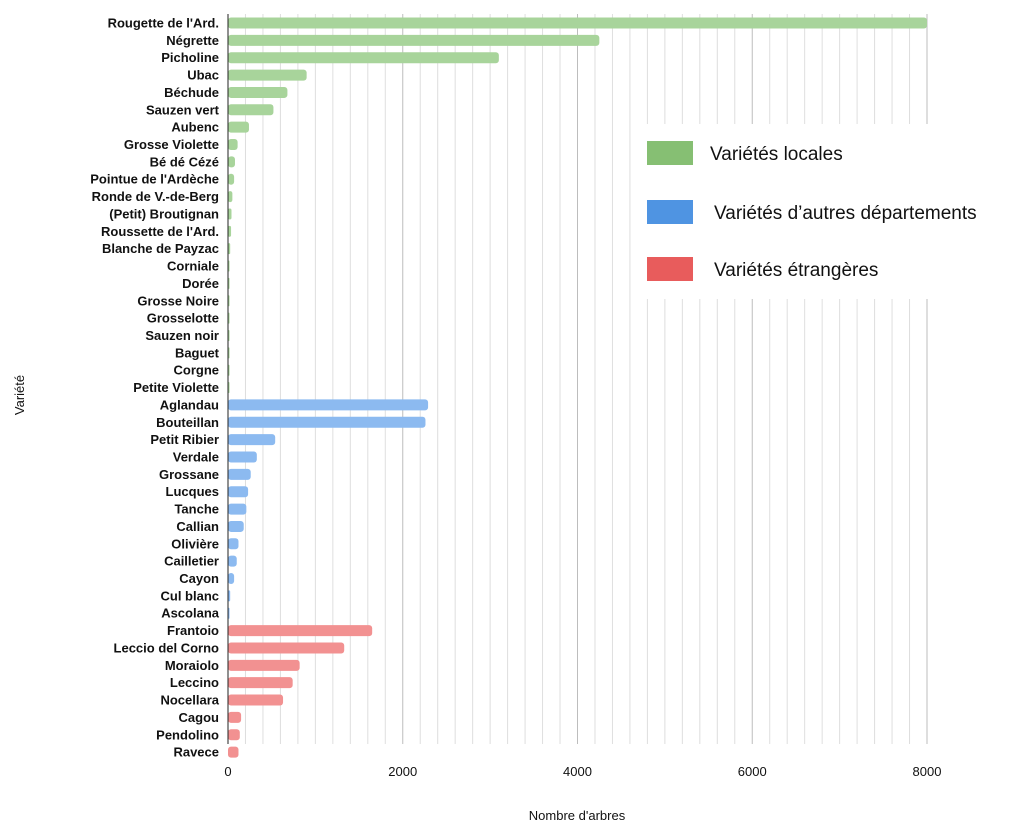 Image resolution: width=1034 pixels, height=823 pixels. What do you see at coordinates (160, 231) in the screenshot?
I see `category-label: Roussette de l'Ard.` at bounding box center [160, 231].